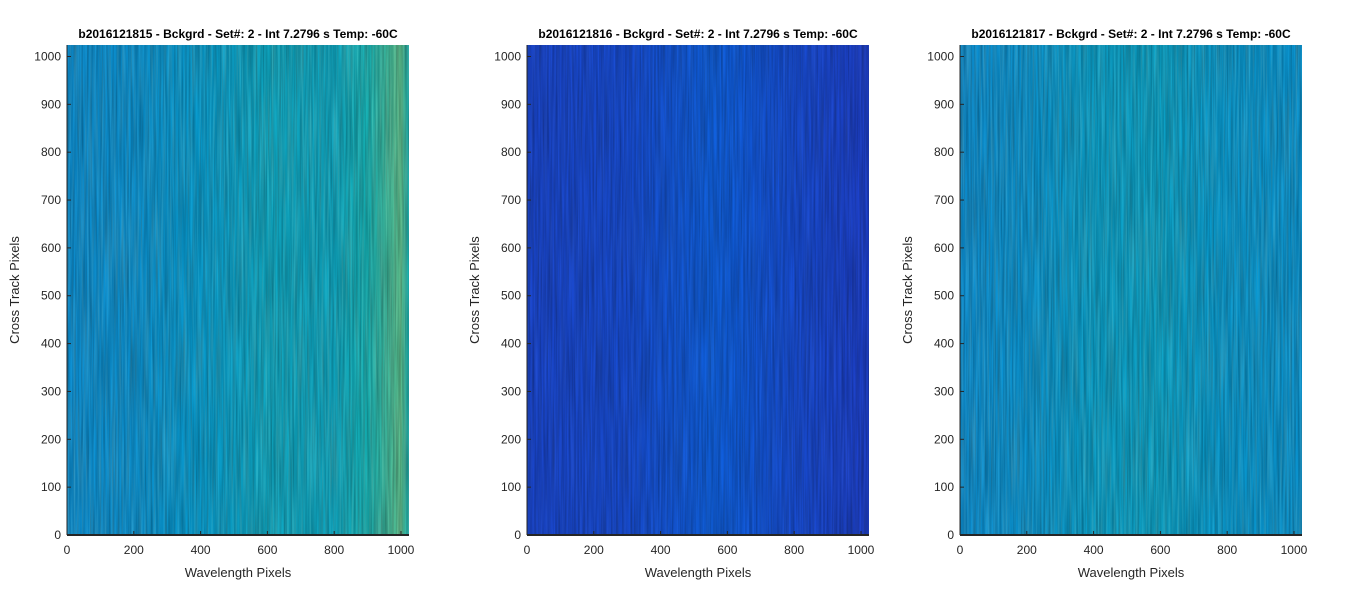 This screenshot has height=600, width=1350. I want to click on x-axis-label-1: Wavelength Pixels, so click(238, 572).